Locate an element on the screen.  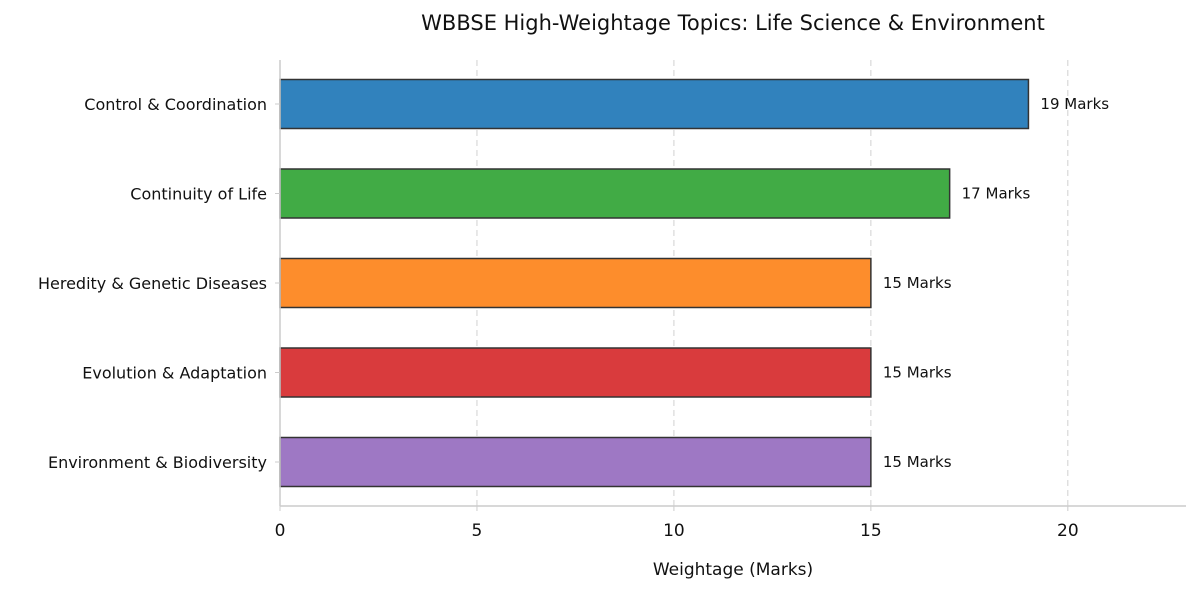
data-label-2: 15 Marks is located at coordinates (917, 283).